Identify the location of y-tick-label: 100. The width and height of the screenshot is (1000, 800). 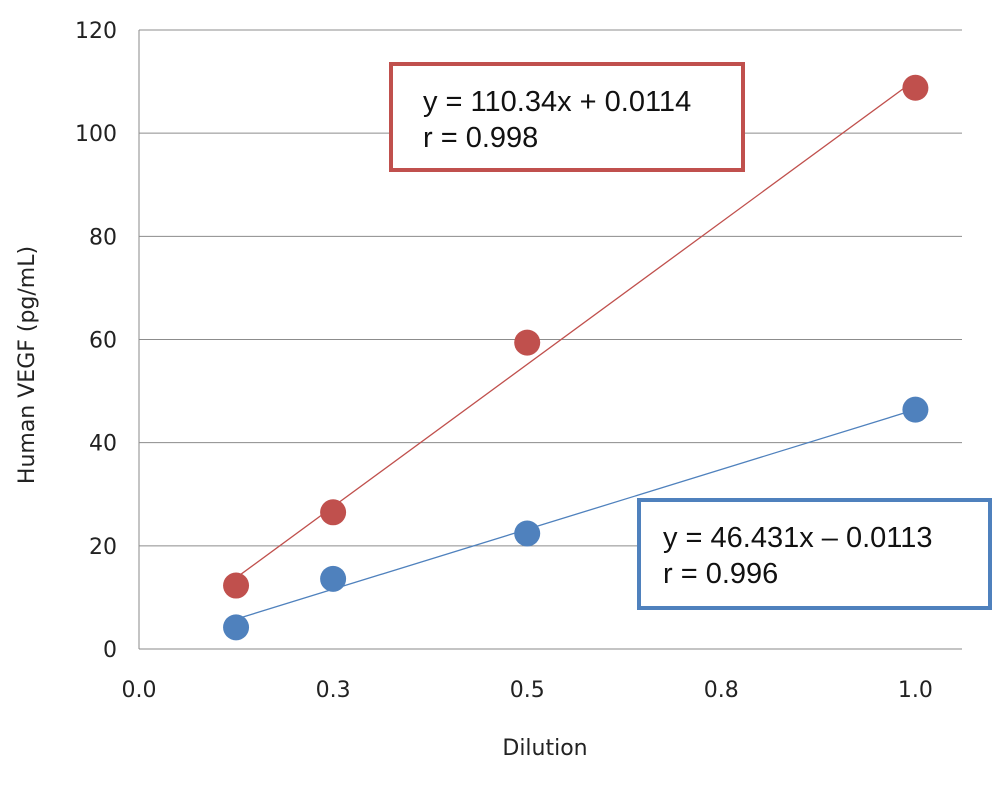
(96, 134).